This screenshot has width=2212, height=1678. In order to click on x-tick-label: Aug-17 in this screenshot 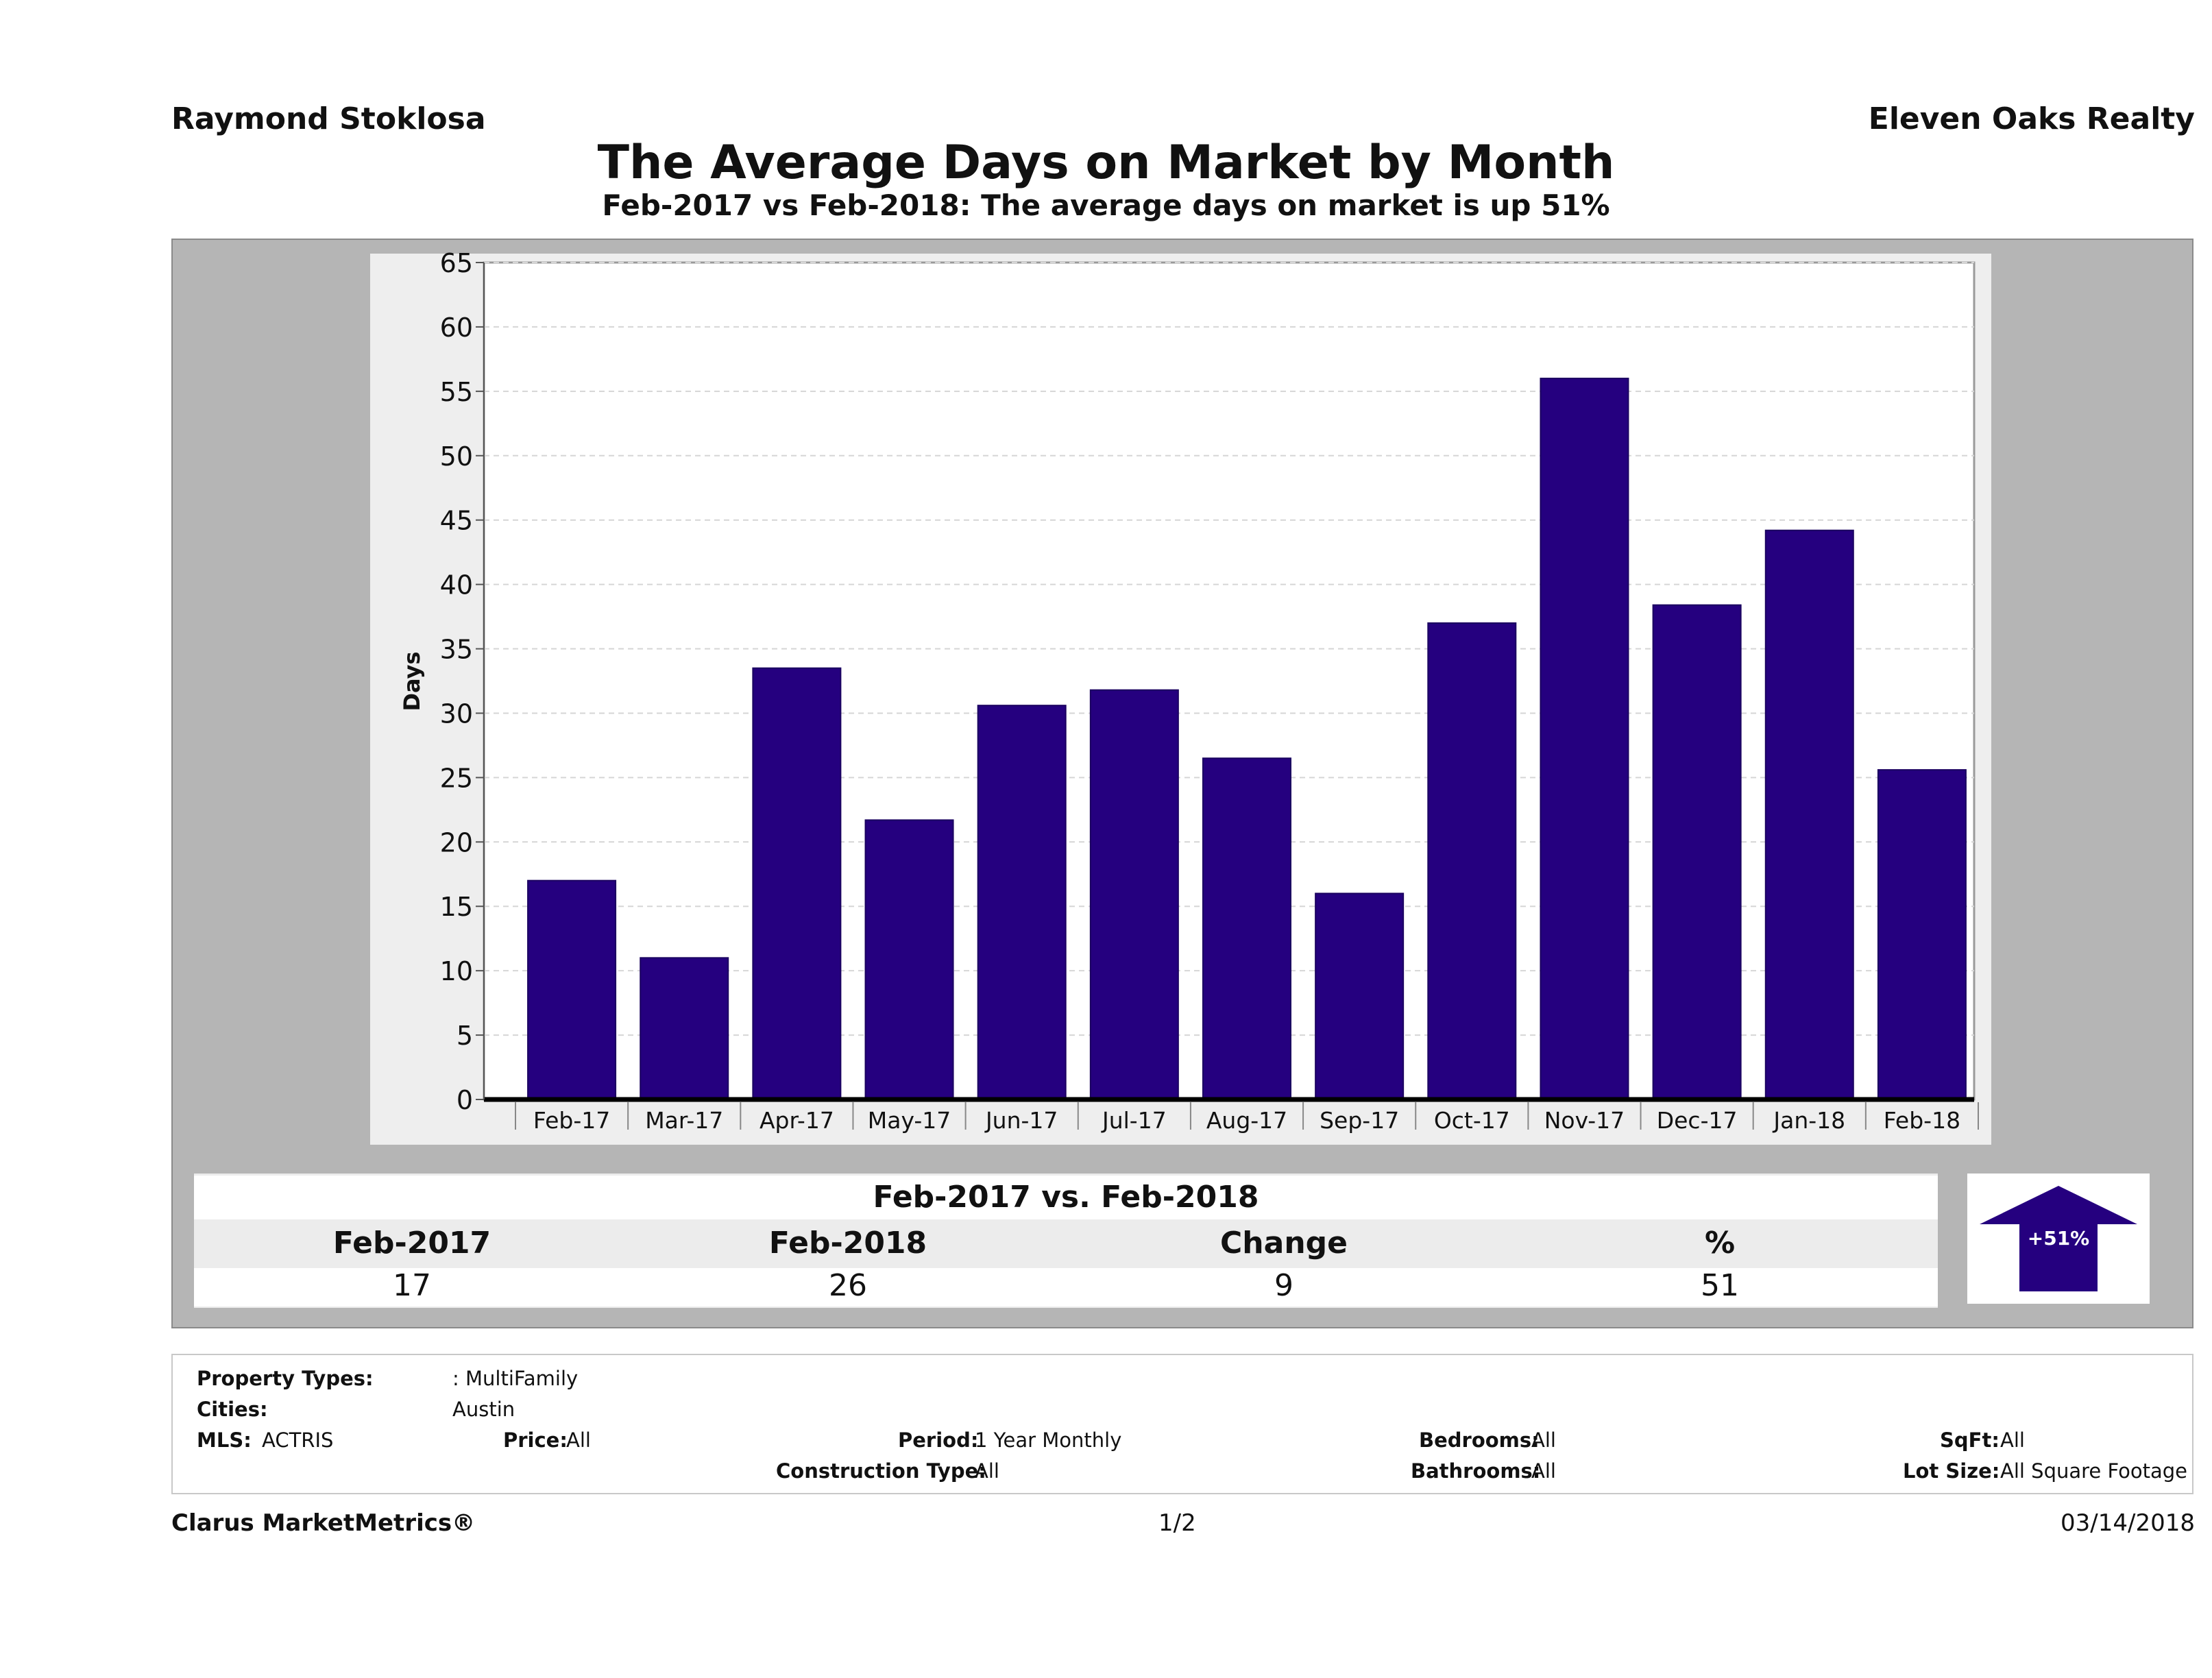, I will do `click(1246, 1120)`.